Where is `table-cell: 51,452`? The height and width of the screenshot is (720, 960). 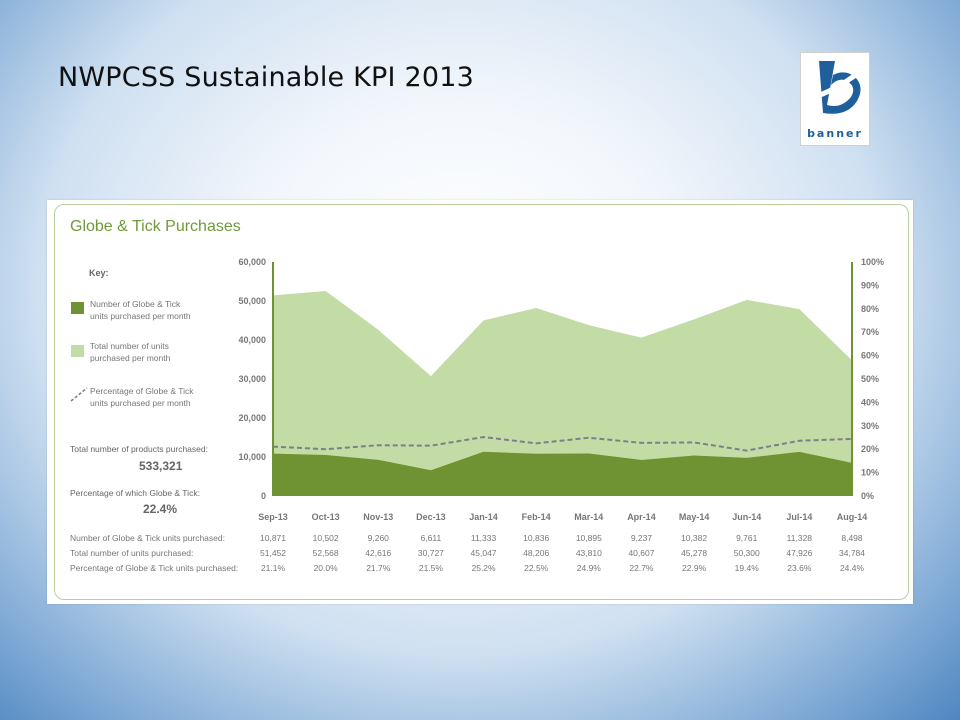 table-cell: 51,452 is located at coordinates (273, 553).